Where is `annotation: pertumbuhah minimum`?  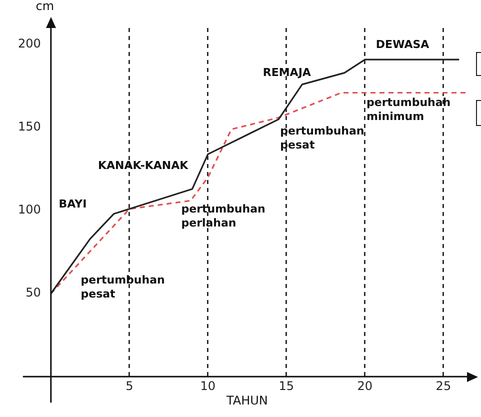
annotation: pertumbuhah minimum is located at coordinates (408, 110).